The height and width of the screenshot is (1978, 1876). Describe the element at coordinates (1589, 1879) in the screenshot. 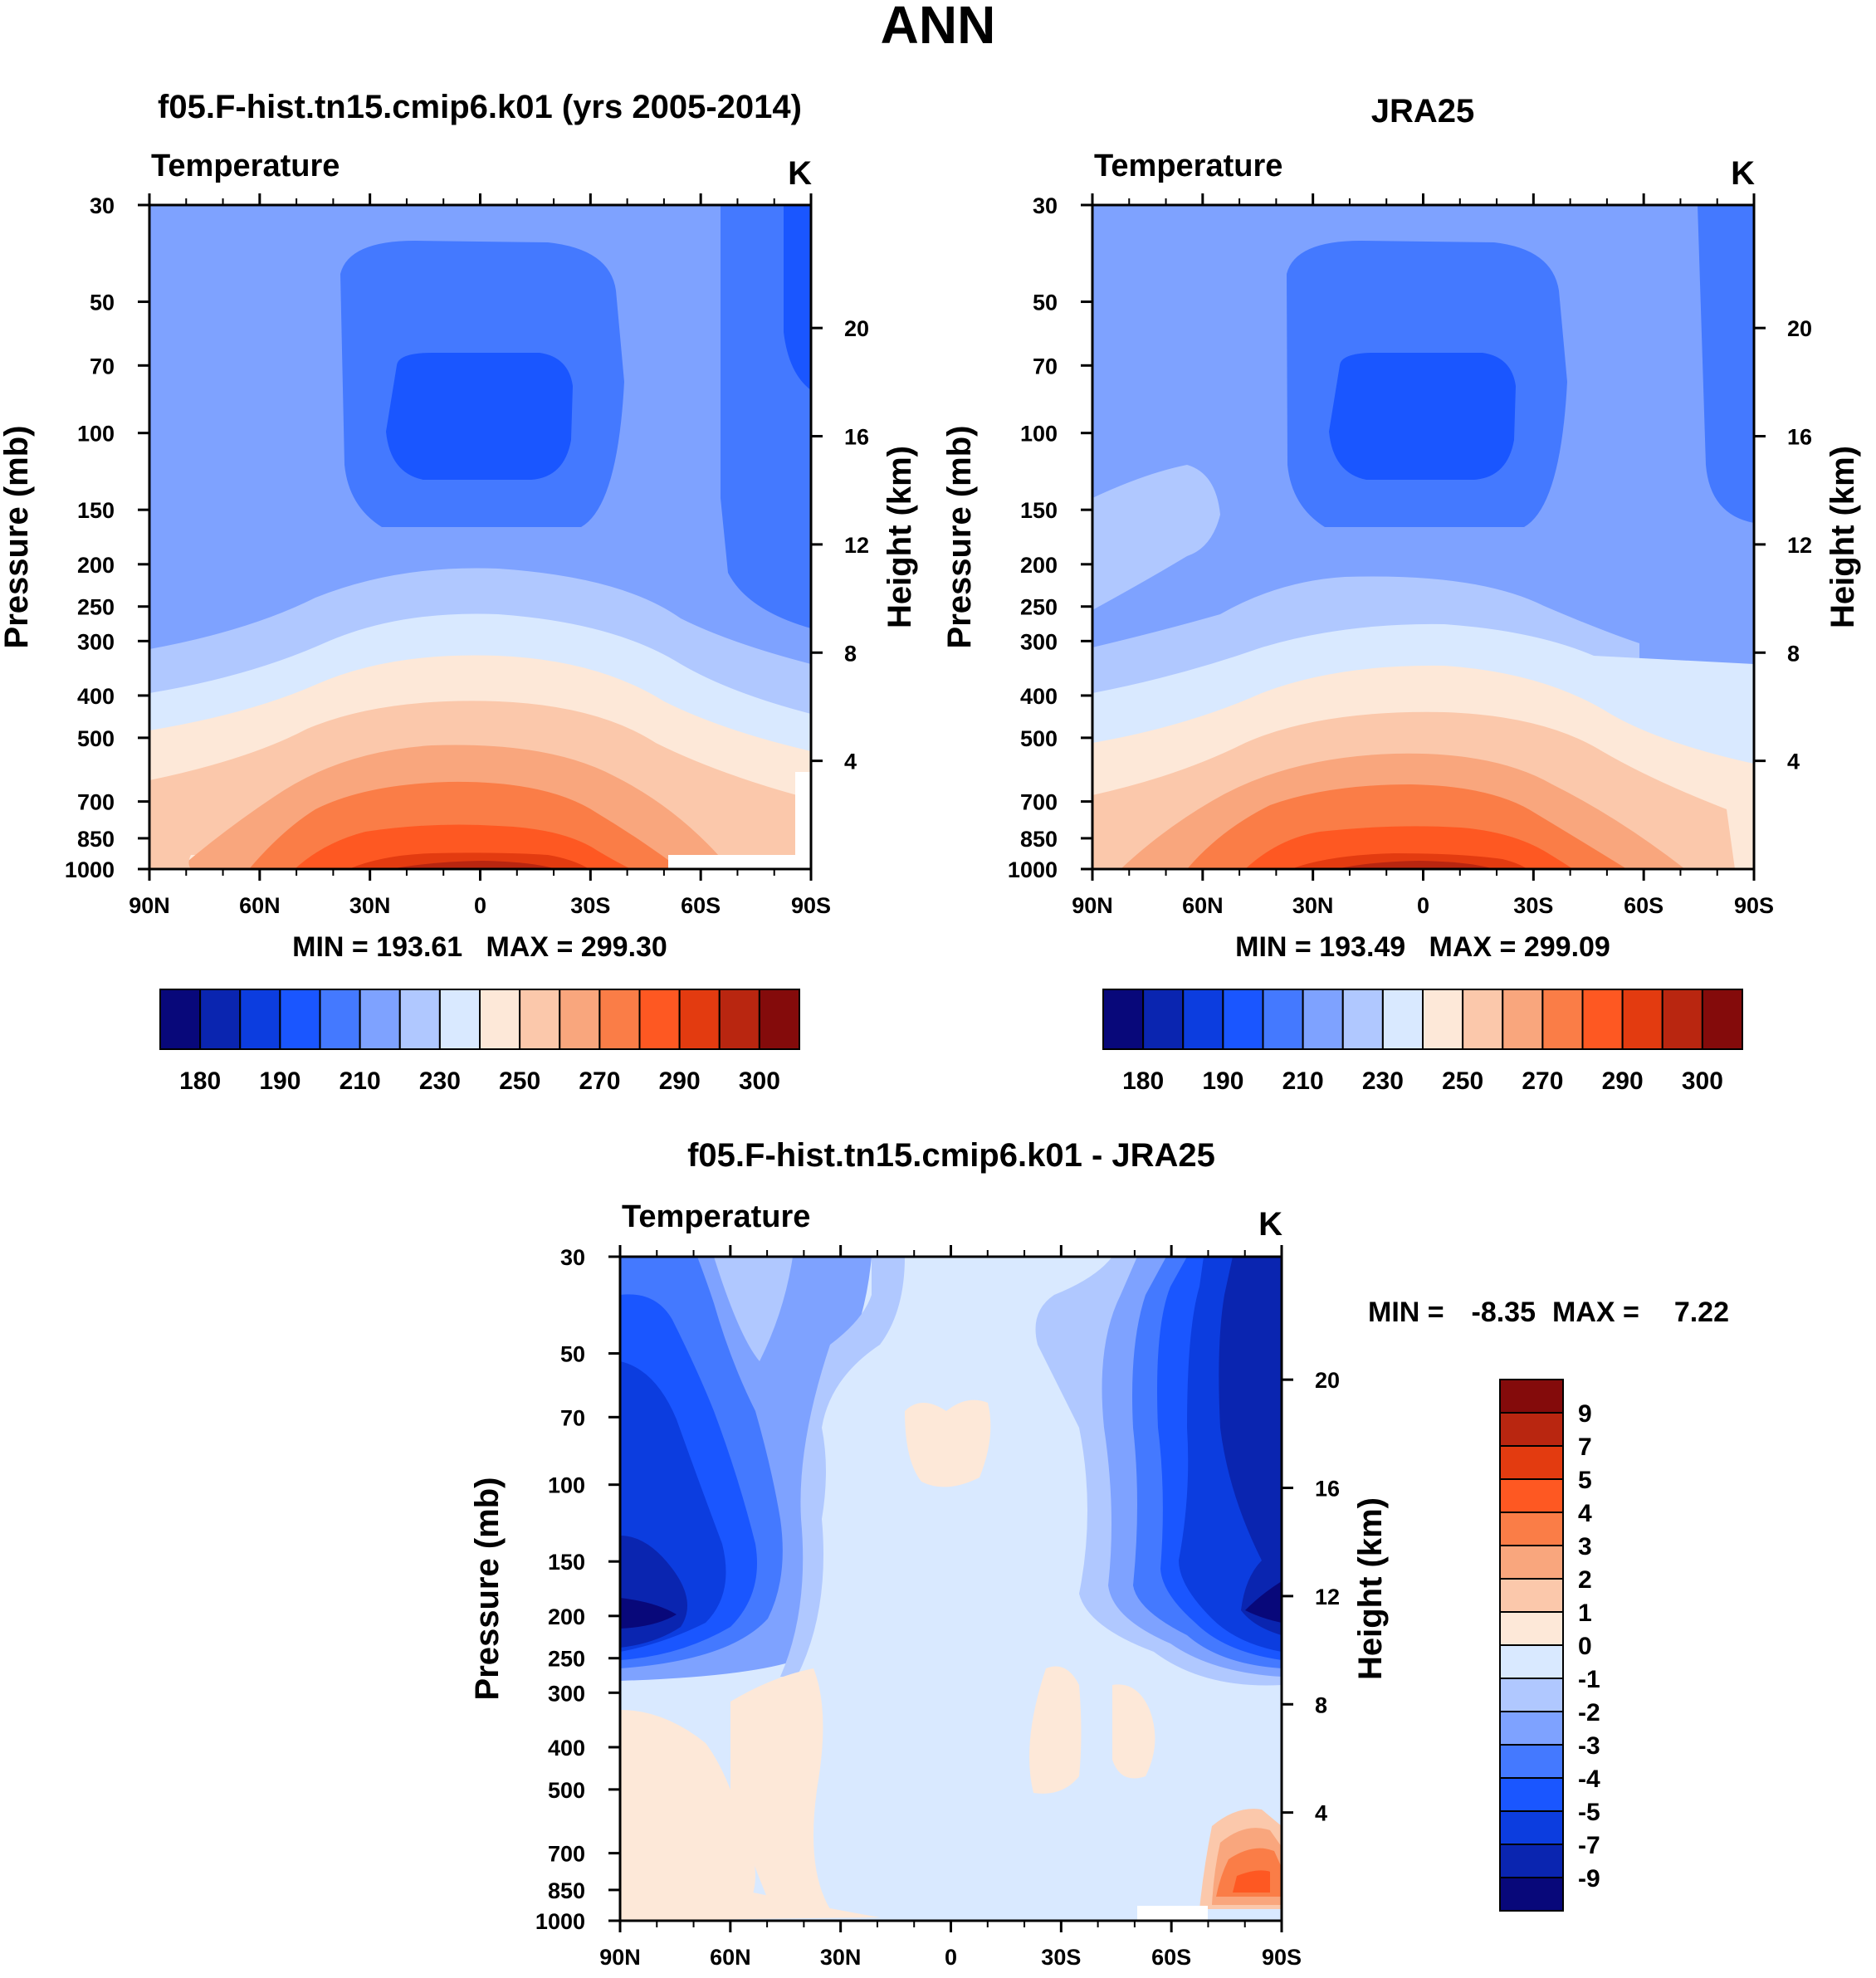

I see `colorbar-label: -9` at that location.